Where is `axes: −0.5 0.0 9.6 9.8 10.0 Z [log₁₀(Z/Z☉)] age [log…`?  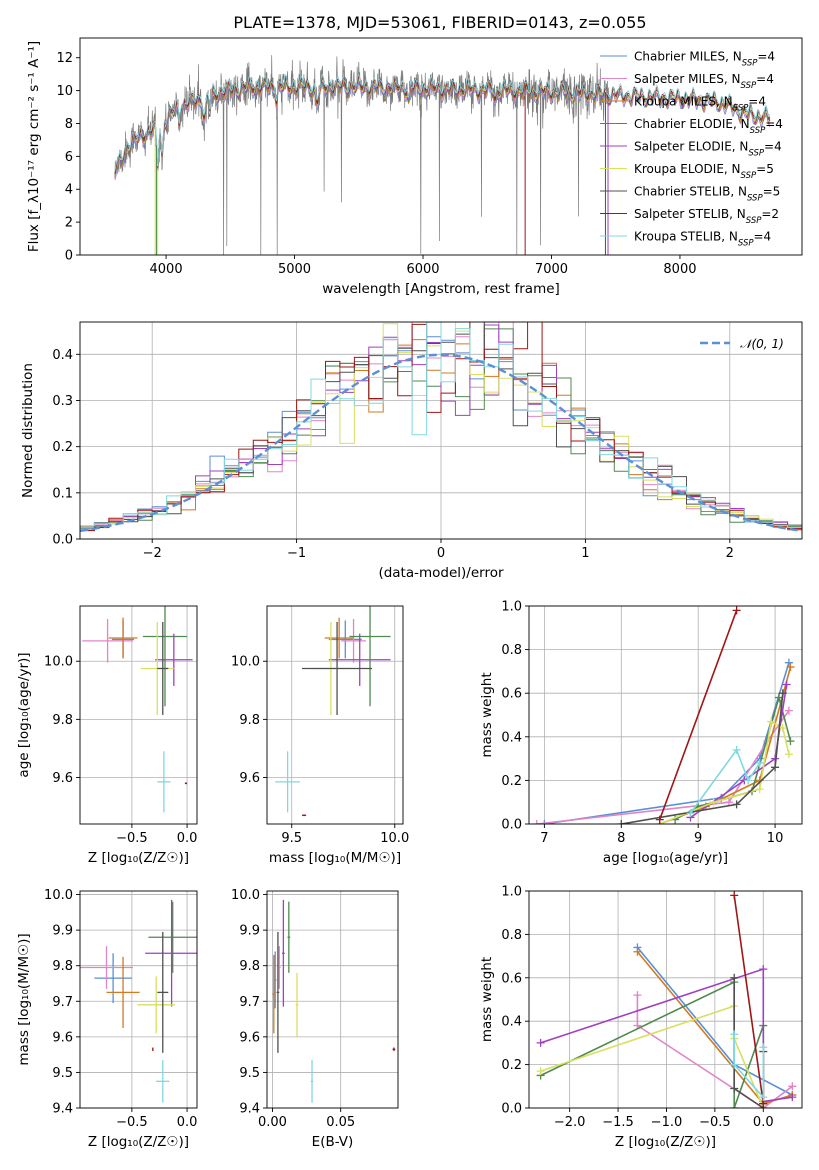
axes: −0.5 0.0 9.6 9.8 10.0 Z [log₁₀(Z/Z☉)] age [log… is located at coordinates (107, 735).